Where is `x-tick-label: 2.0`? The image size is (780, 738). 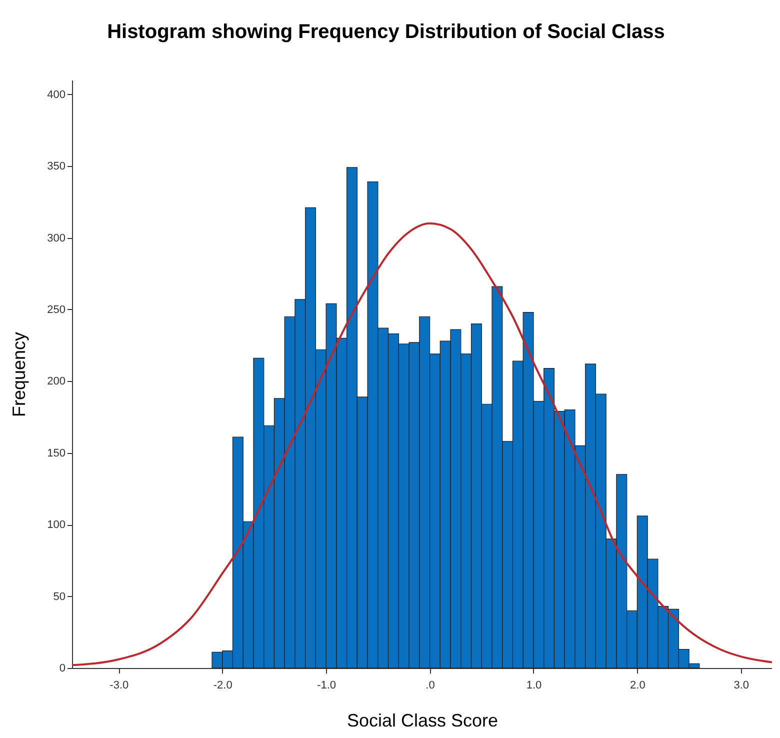
x-tick-label: 2.0 is located at coordinates (638, 686).